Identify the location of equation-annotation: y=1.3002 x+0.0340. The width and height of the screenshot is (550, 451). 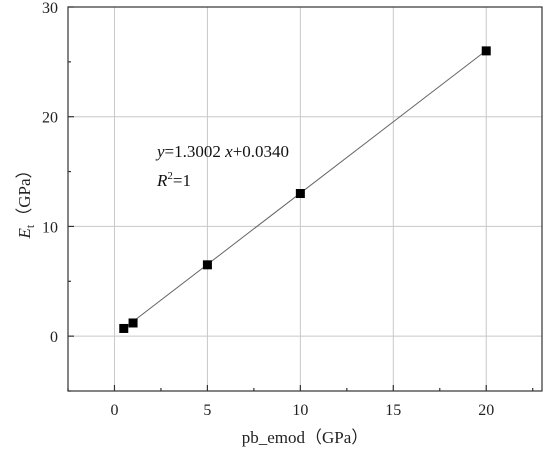
(222, 151).